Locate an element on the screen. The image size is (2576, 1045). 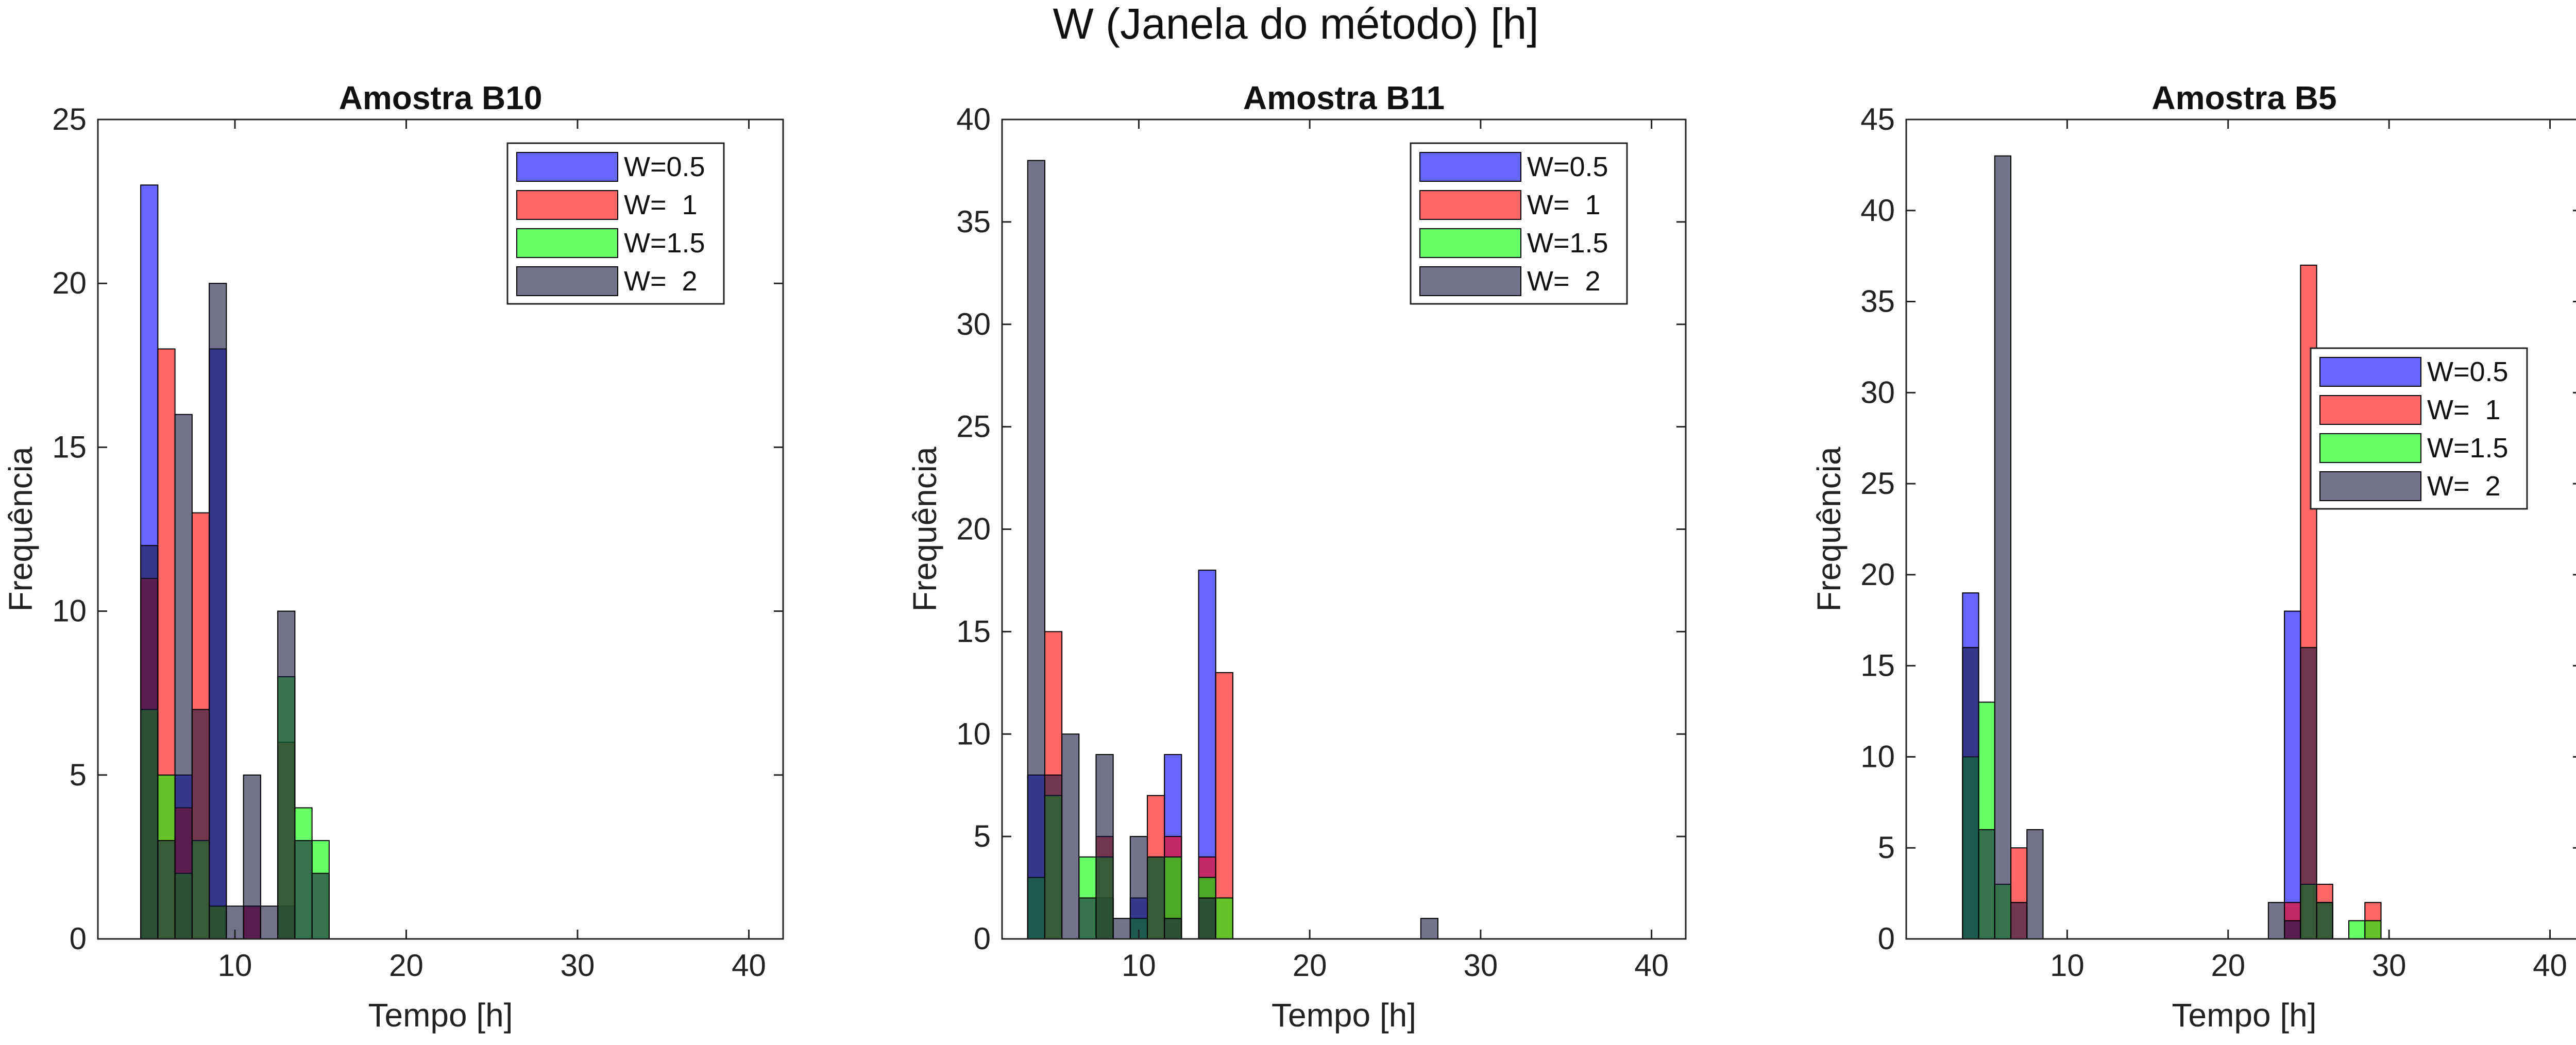
legend-label: W=1.5 is located at coordinates (2468, 448).